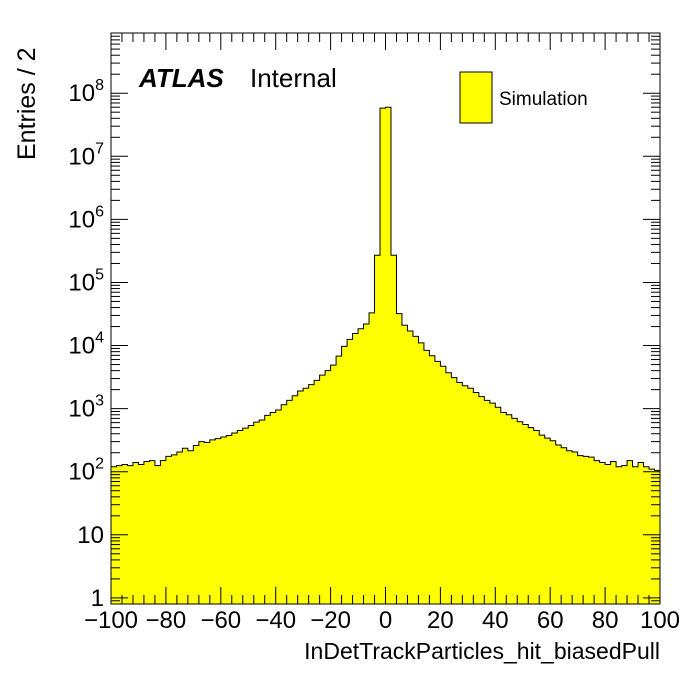 Image resolution: width=696 pixels, height=677 pixels. I want to click on y-tick-label: 1, so click(97, 598).